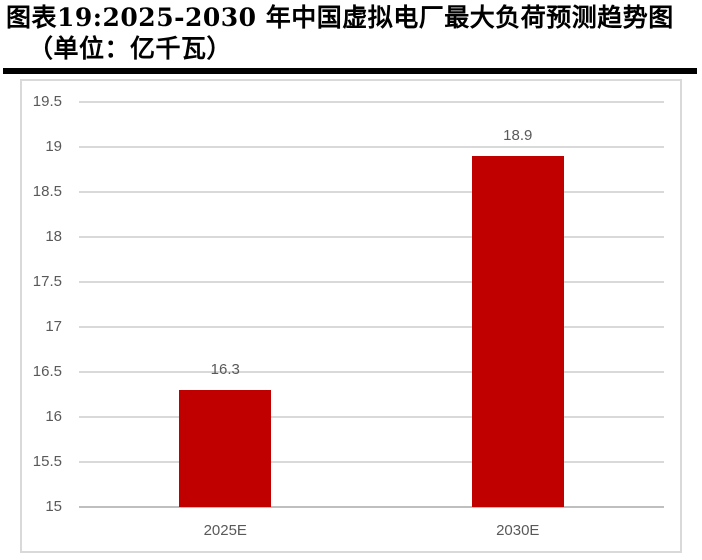 This screenshot has height=560, width=702. I want to click on x-axis-line, so click(371, 507).